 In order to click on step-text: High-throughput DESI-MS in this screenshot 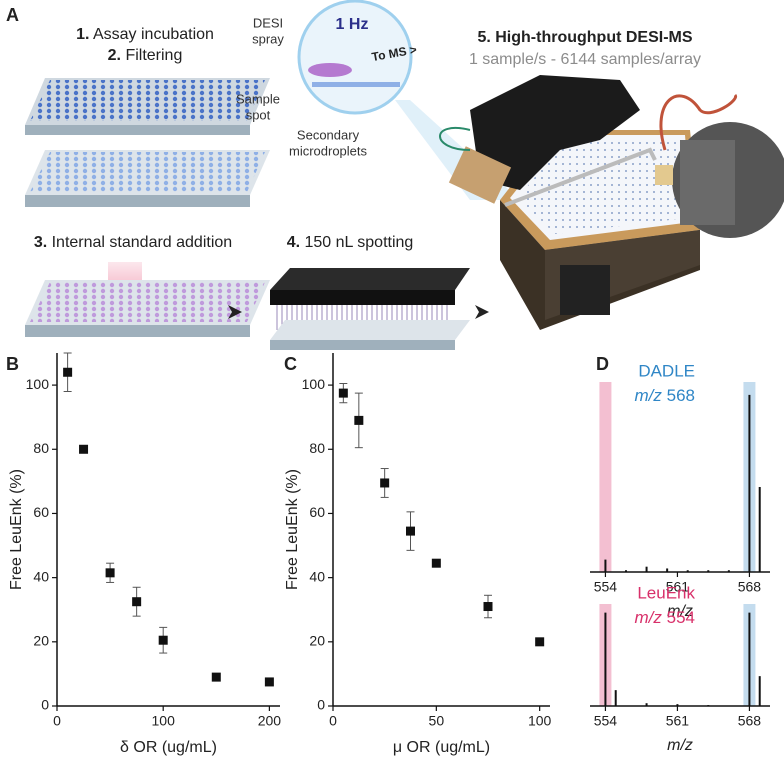, I will do `click(594, 37)`.